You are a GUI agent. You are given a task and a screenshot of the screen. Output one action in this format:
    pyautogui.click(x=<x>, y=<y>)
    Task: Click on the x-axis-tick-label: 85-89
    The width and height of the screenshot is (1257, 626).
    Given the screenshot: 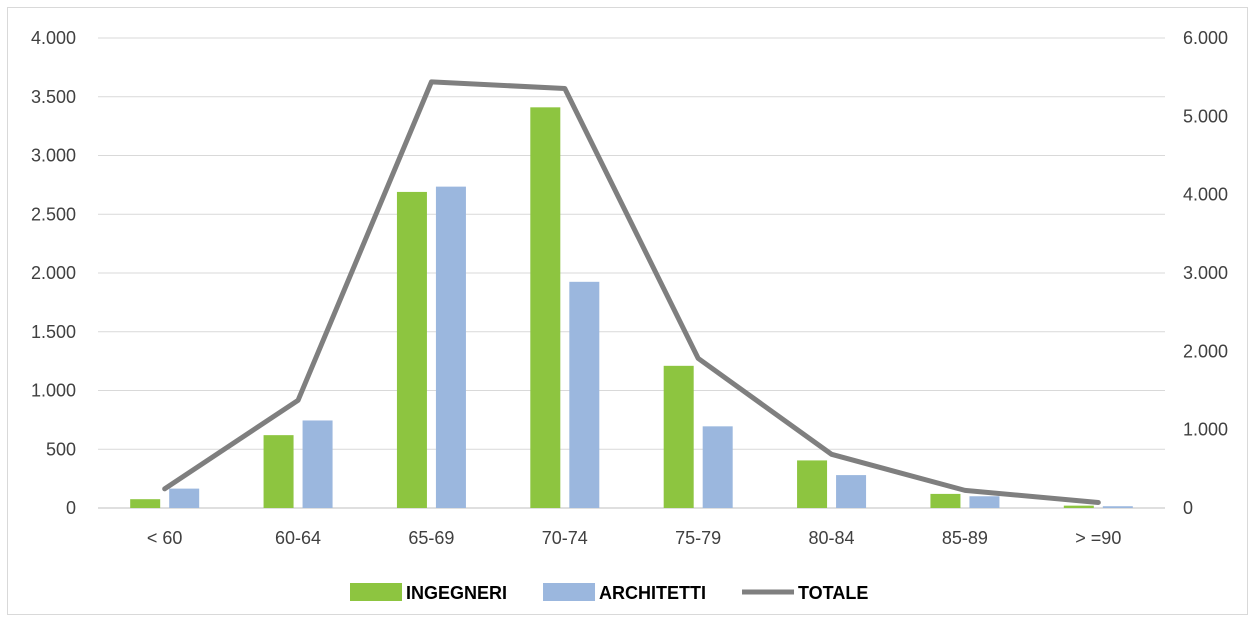 What is the action you would take?
    pyautogui.click(x=965, y=538)
    